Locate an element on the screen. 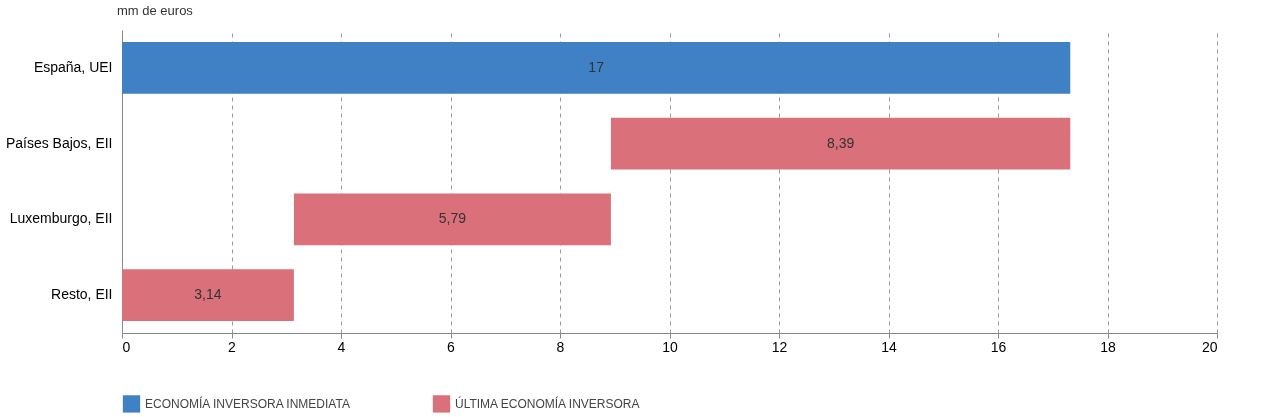  y-tick-label: España, UEI is located at coordinates (73, 66).